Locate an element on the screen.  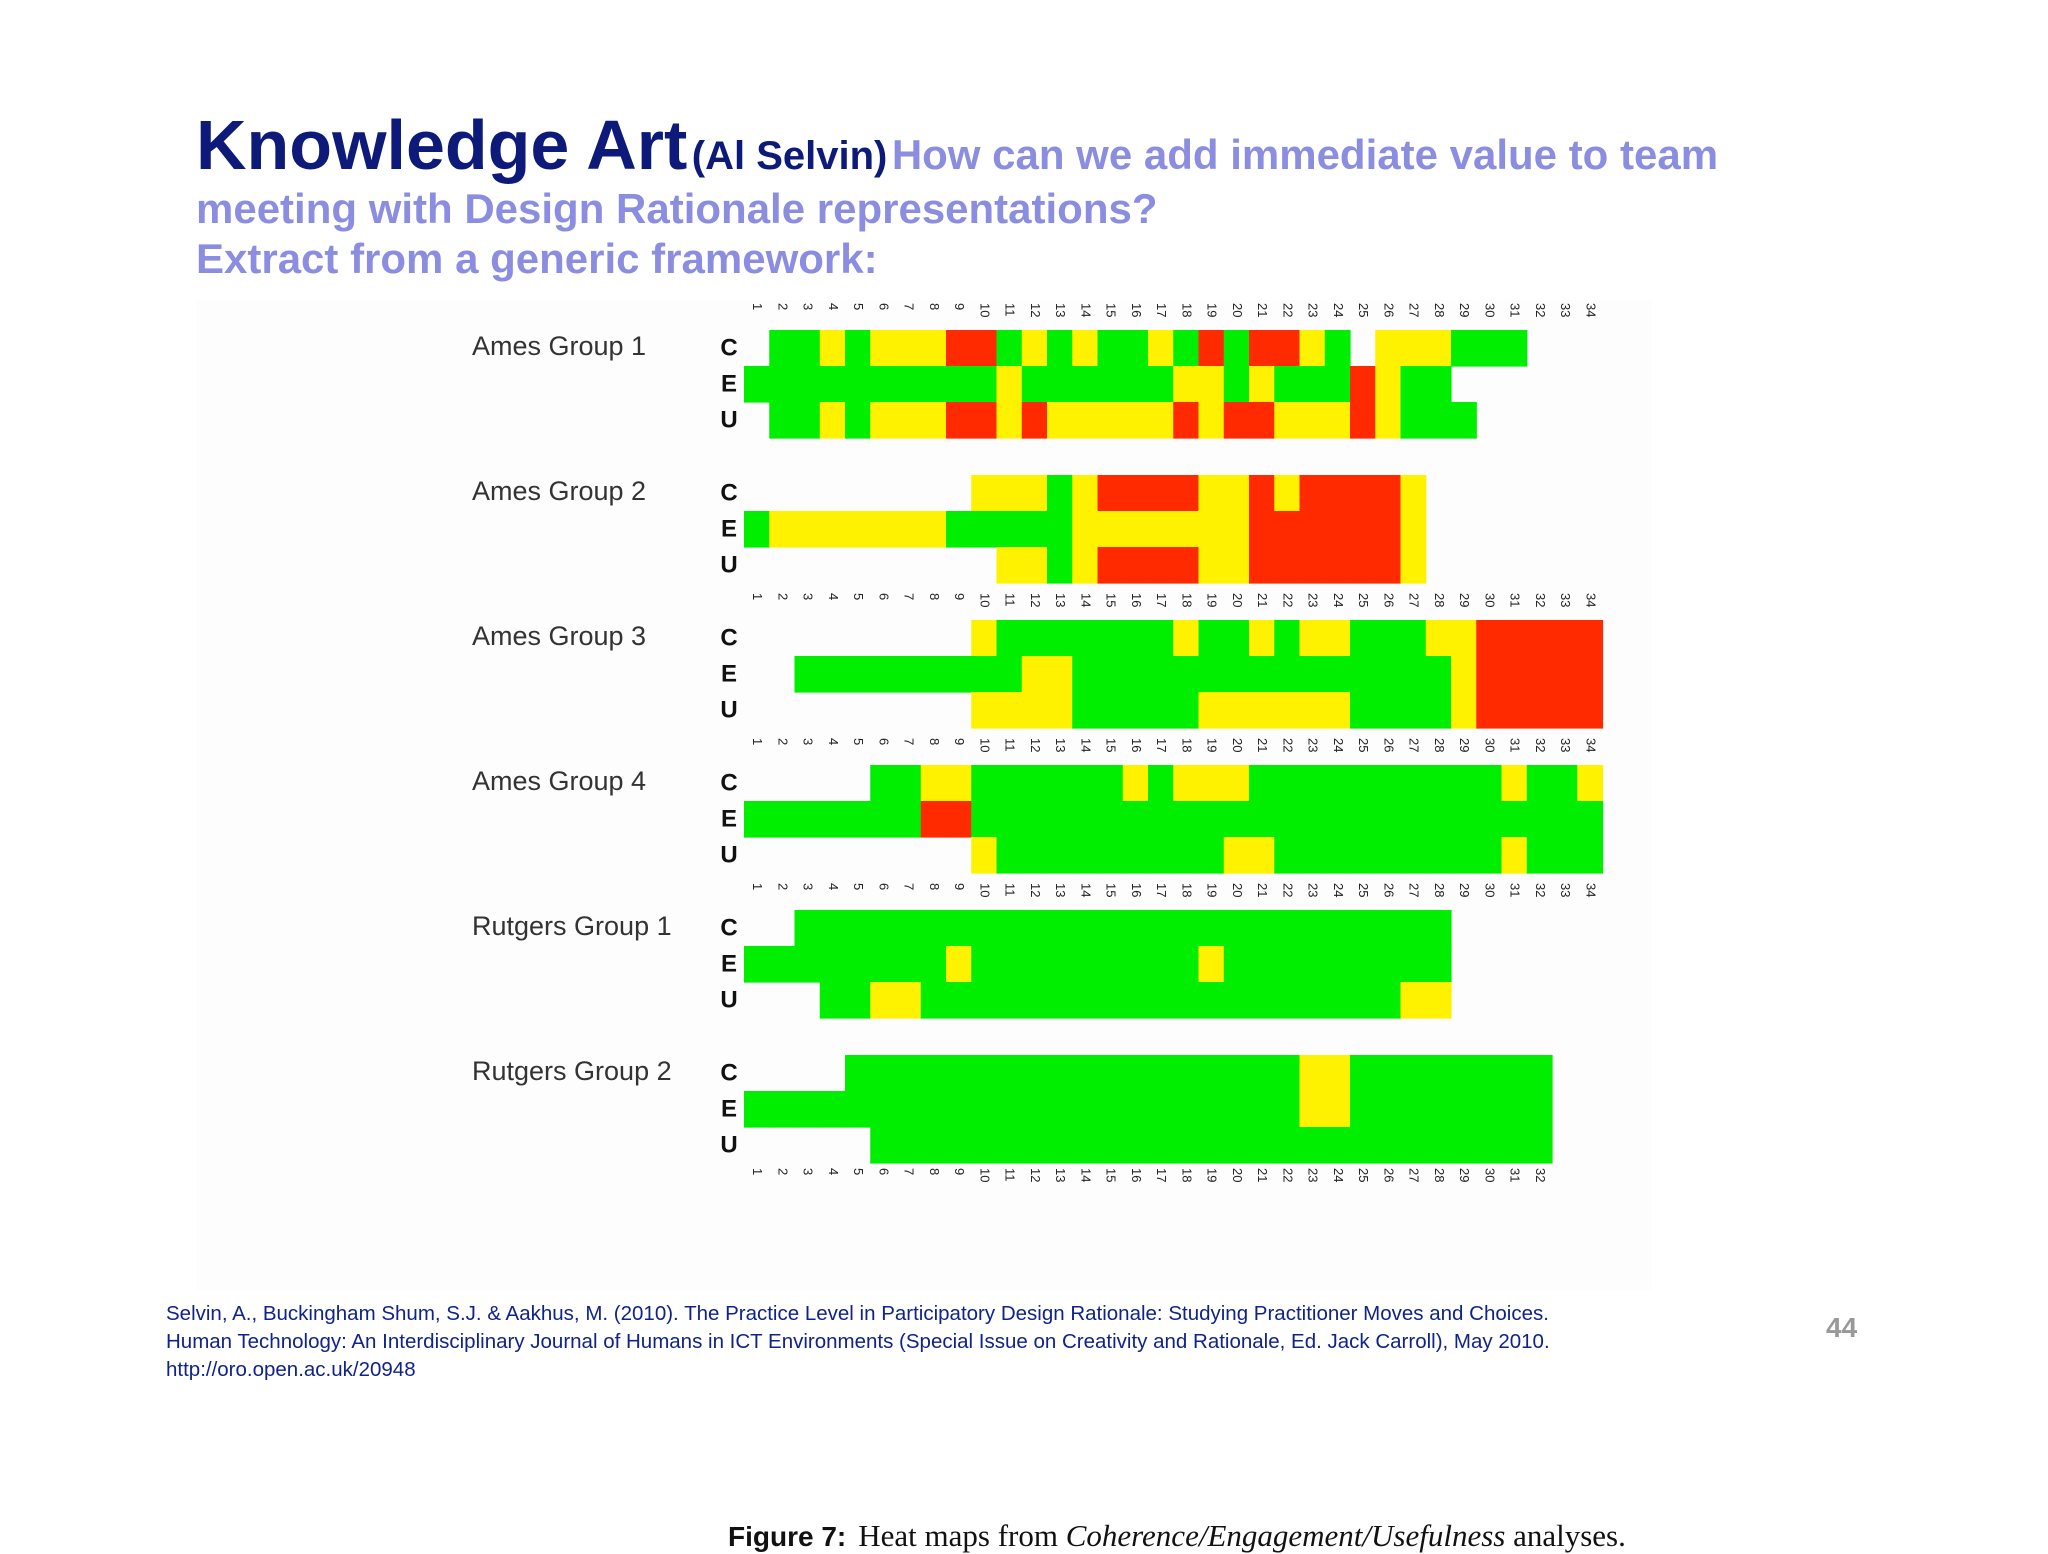
group-5-axis-top-tick-30: 30 is located at coordinates (1489, 890).